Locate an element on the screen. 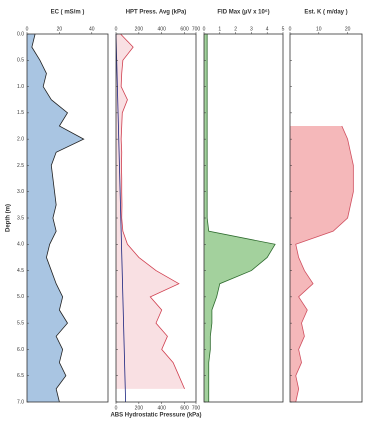  x-tick-label: 5 is located at coordinates (283, 29).